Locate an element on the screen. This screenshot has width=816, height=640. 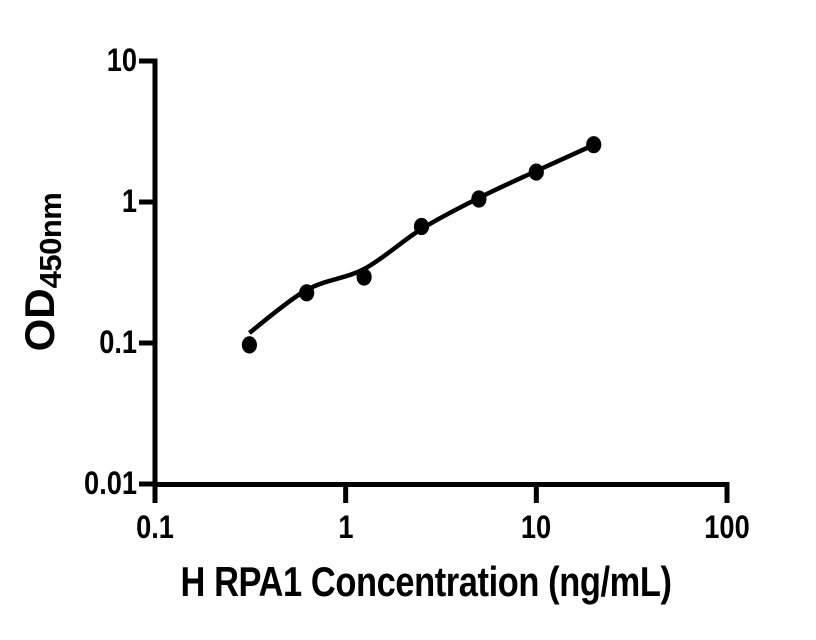
y-tick-label-1: 1 is located at coordinates (129, 201).